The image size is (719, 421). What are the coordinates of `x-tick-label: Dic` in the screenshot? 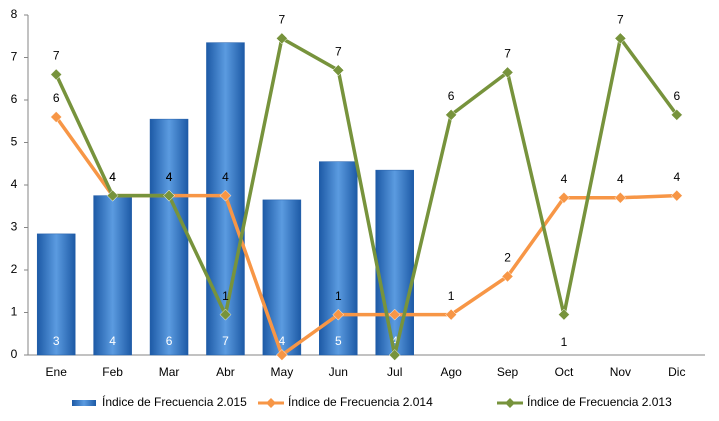 It's located at (676, 372).